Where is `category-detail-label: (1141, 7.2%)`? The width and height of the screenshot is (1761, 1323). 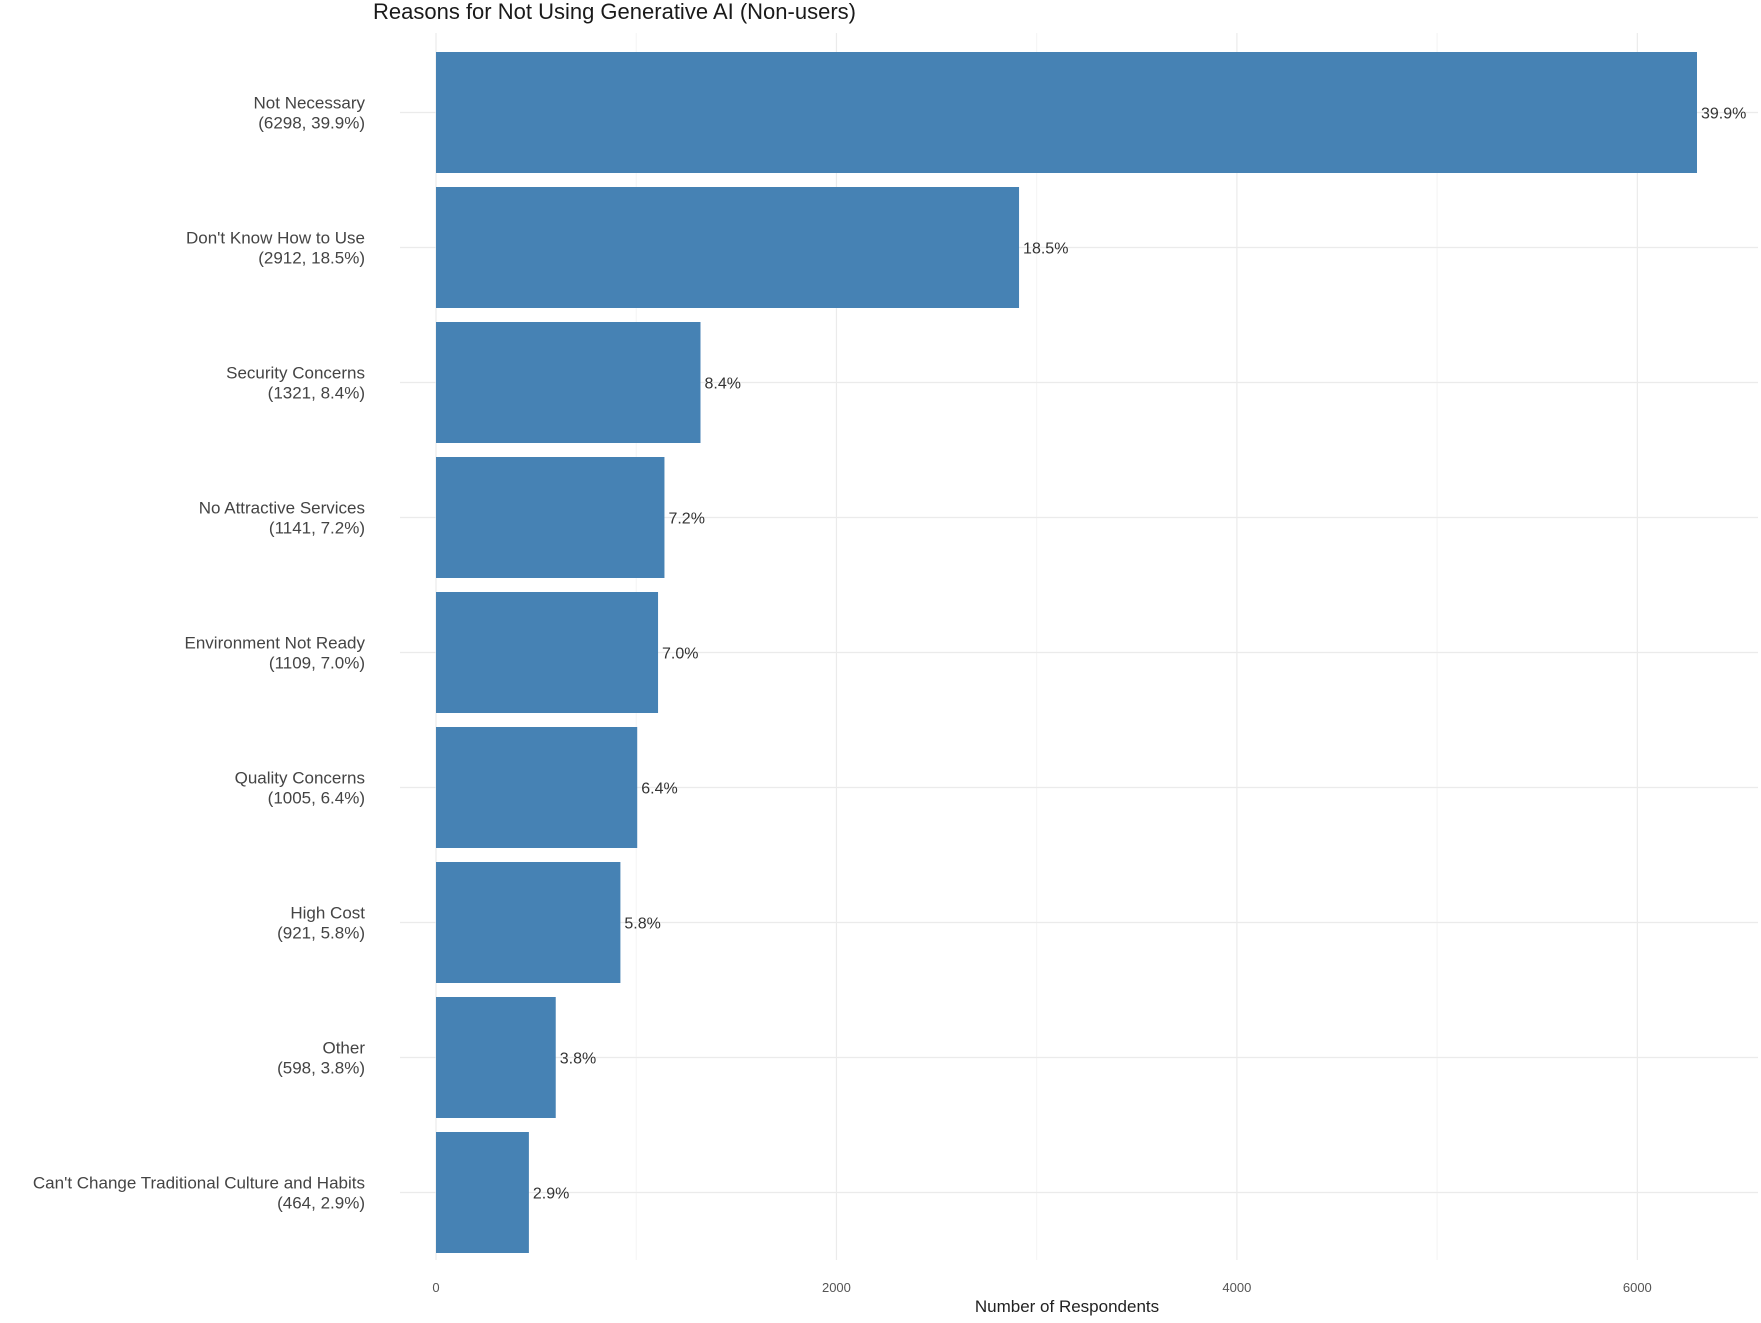 category-detail-label: (1141, 7.2%) is located at coordinates (317, 528).